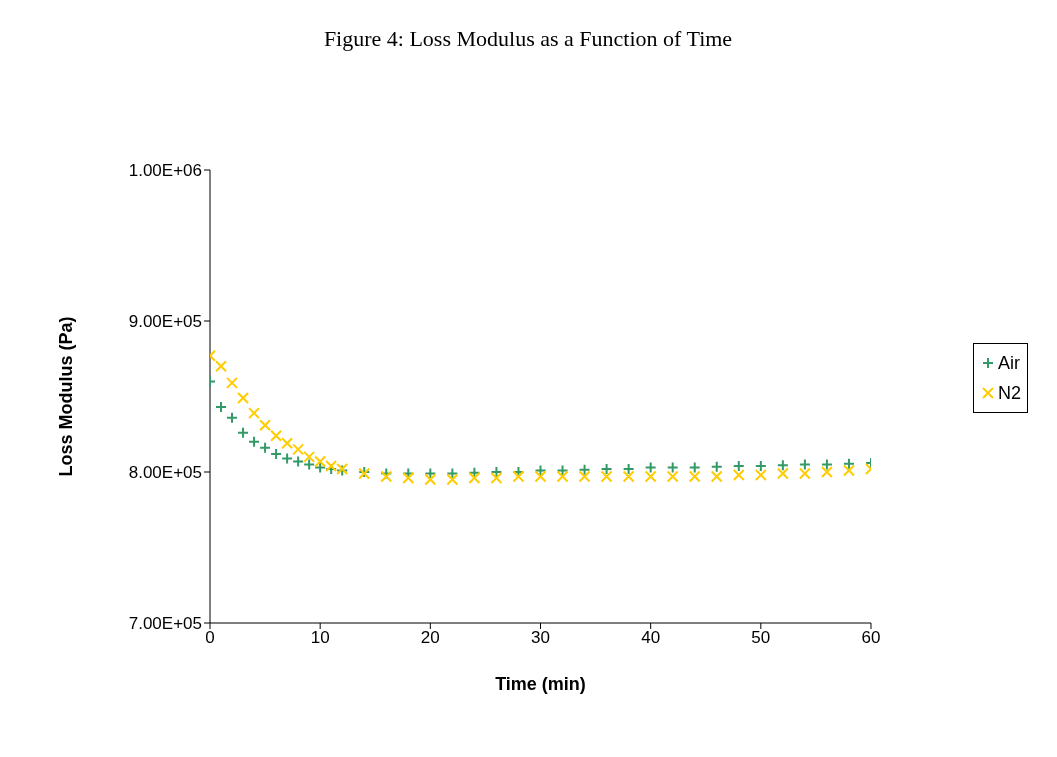 The width and height of the screenshot is (1057, 757). Describe the element at coordinates (165, 473) in the screenshot. I see `y-tick-label: 8.00E+05` at that location.